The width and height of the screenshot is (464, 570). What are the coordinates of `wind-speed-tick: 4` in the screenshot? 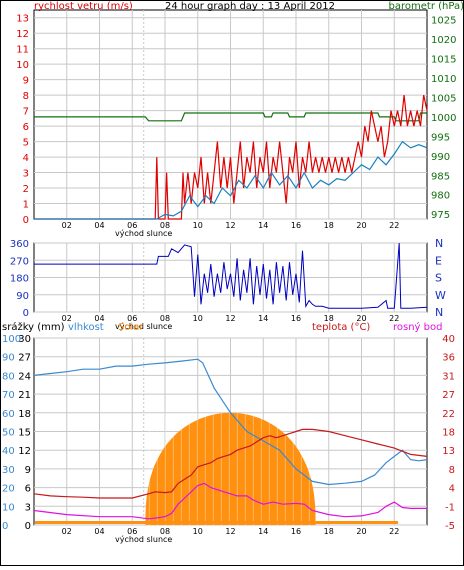 It's located at (26, 158).